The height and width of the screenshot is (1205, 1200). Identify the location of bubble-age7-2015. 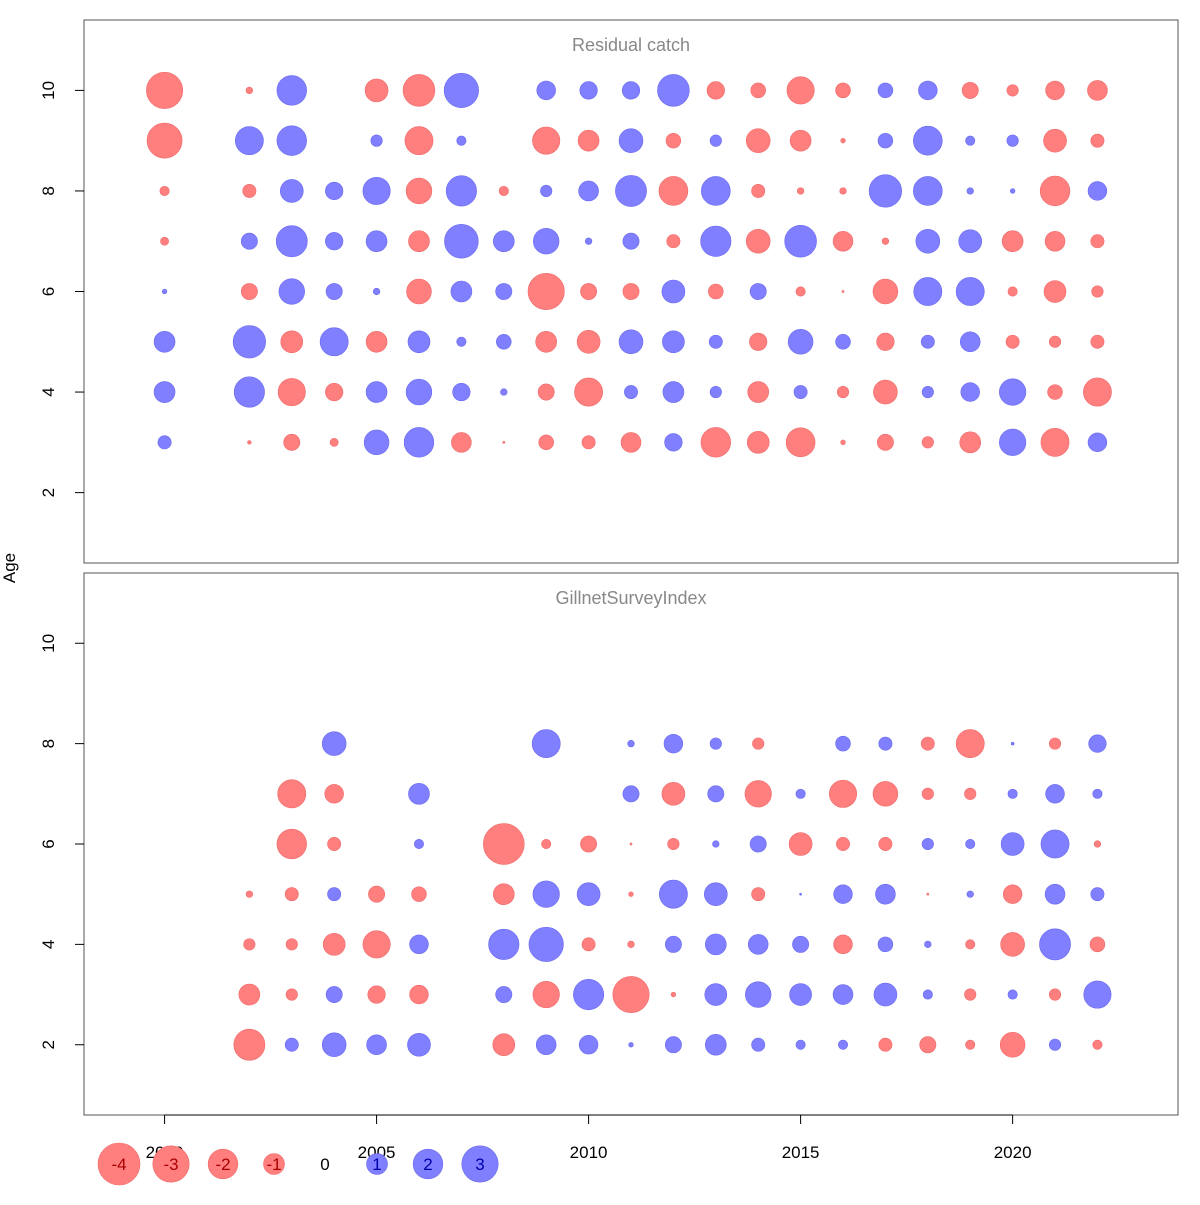
(800, 241).